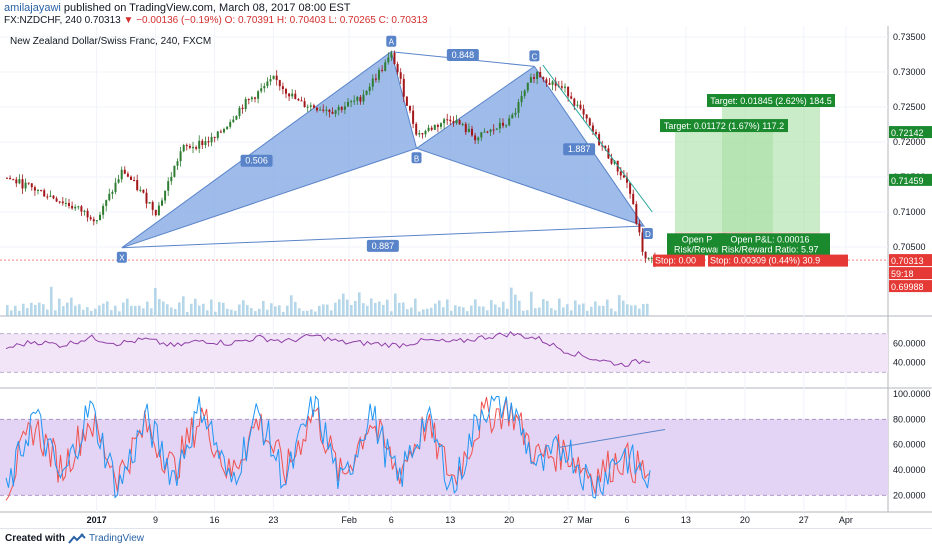 The image size is (932, 551). I want to click on tradingview-brand: TradingView, so click(117, 538).